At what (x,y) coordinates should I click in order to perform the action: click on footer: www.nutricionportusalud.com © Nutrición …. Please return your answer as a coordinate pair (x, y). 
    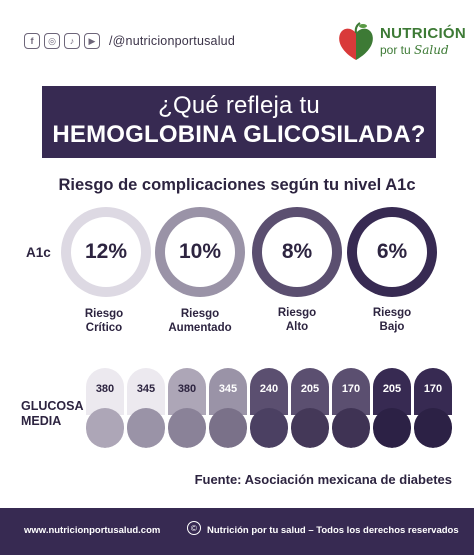
    Looking at the image, I should click on (237, 531).